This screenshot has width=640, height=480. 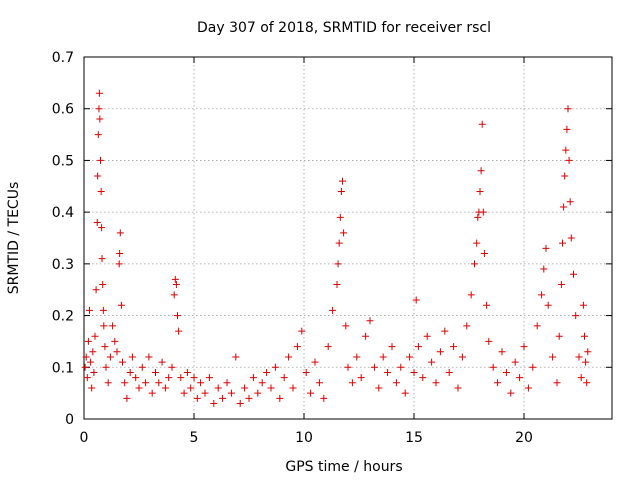 I want to click on x-tick-label: 15, so click(x=414, y=438).